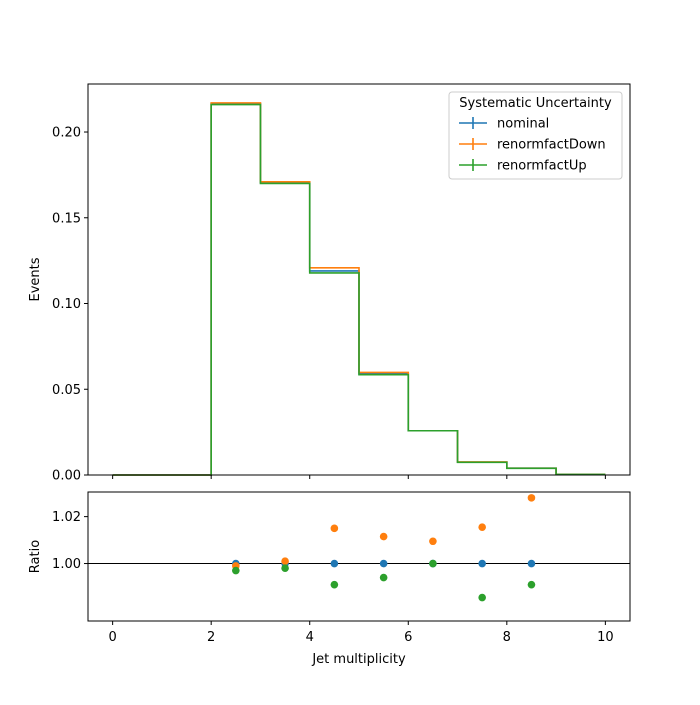 The width and height of the screenshot is (700, 705). I want to click on top-y-tick-label: 0.15, so click(66, 218).